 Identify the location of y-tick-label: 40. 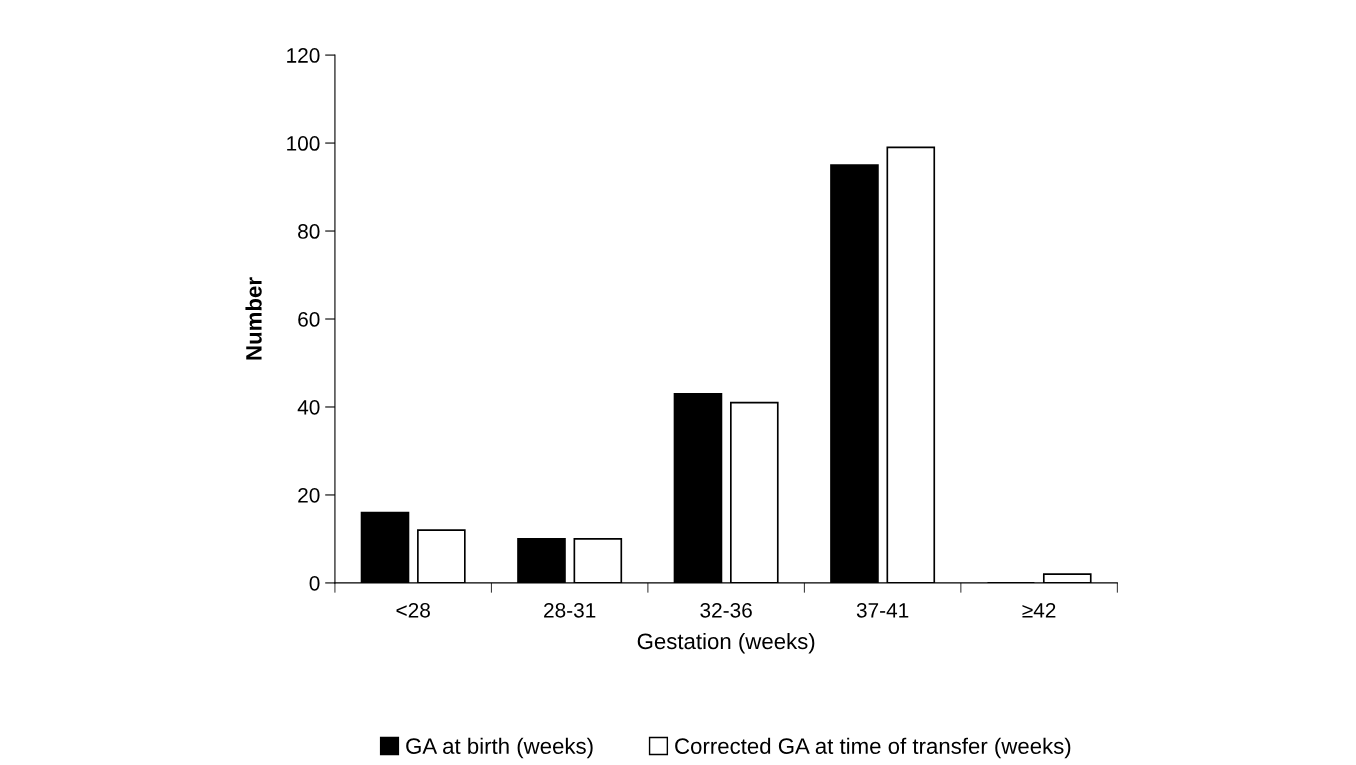
(308, 407).